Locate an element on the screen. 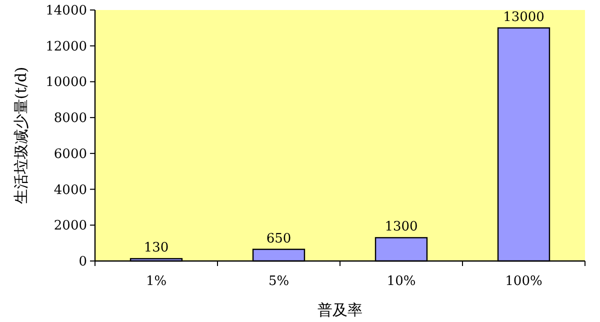  data-label: 13000 is located at coordinates (523, 17).